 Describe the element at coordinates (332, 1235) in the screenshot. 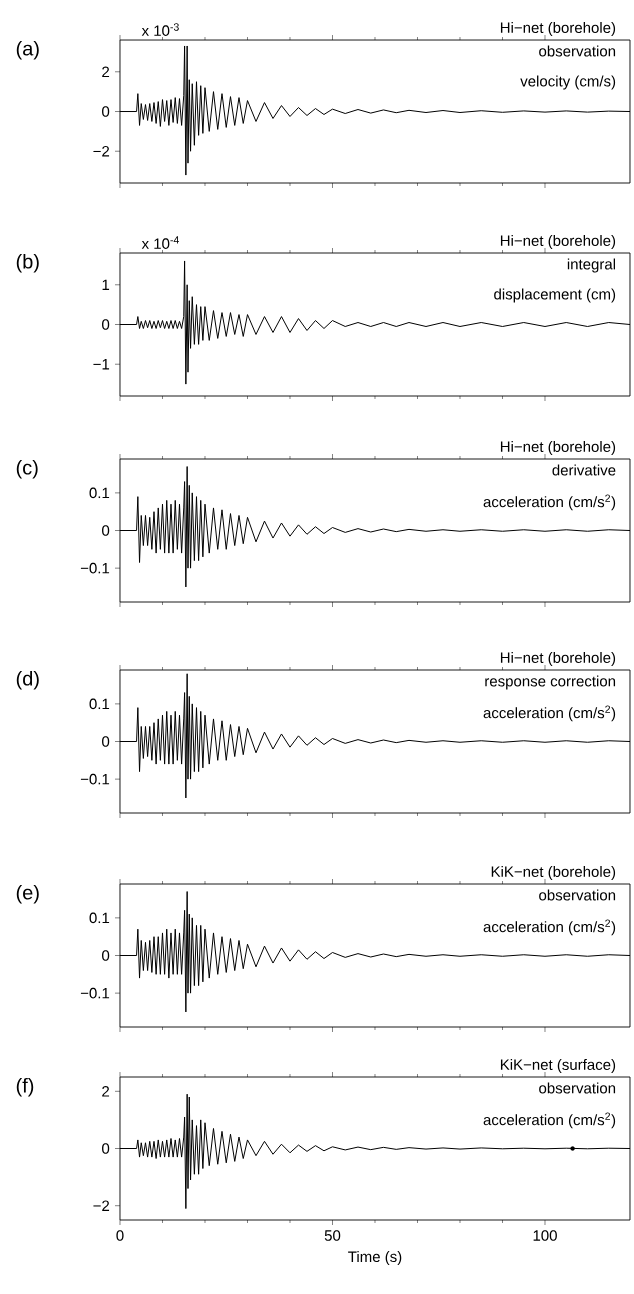

I see `x-tick-label: 50` at that location.